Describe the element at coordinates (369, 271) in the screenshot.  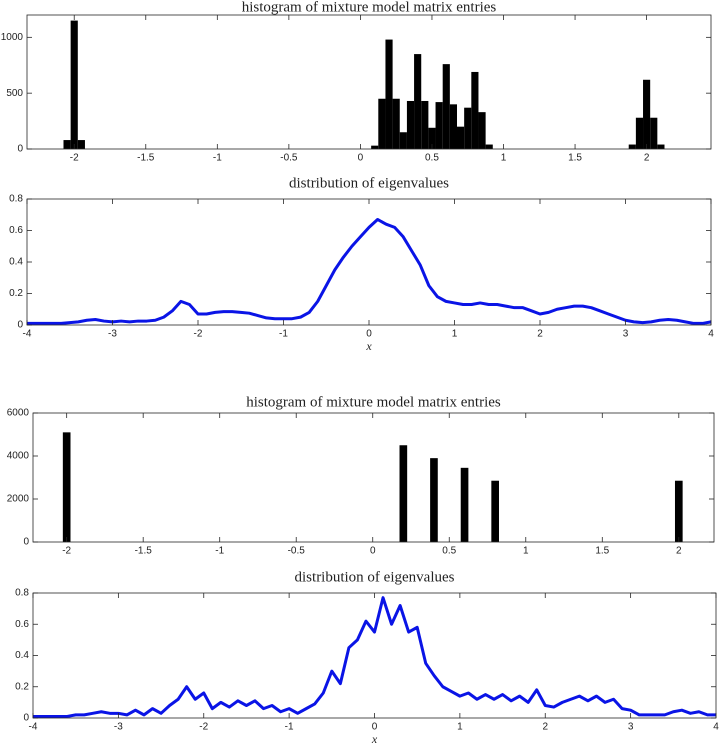
I see `data-line` at that location.